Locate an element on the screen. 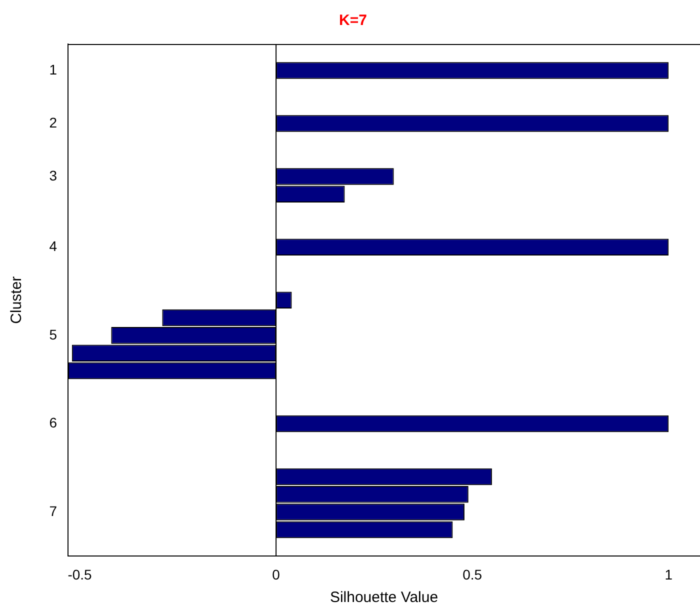  y-tick-label: 3 is located at coordinates (53, 175).